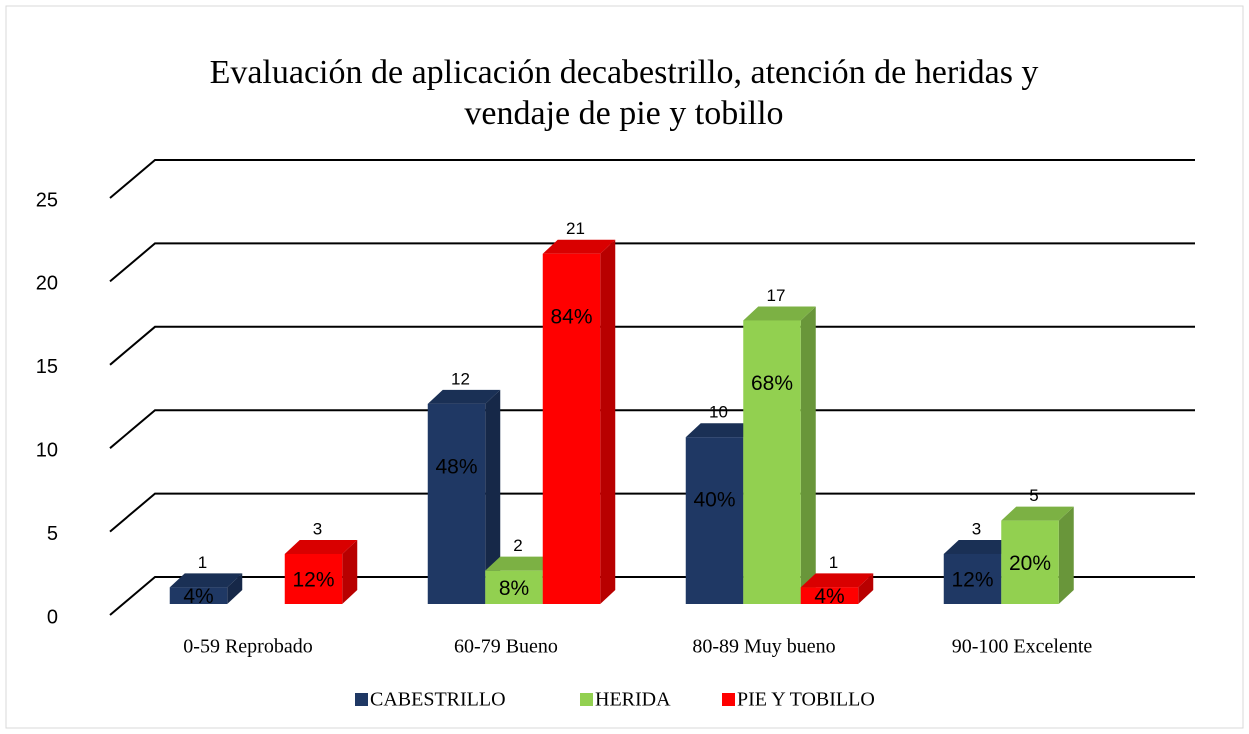  I want to click on y-tick-label: 25, so click(47, 200).